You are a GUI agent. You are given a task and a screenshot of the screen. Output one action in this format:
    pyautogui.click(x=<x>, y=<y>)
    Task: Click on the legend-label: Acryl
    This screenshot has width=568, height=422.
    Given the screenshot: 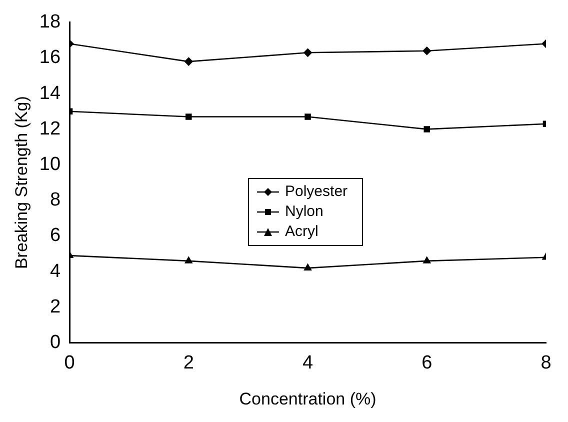 What is the action you would take?
    pyautogui.click(x=301, y=232)
    